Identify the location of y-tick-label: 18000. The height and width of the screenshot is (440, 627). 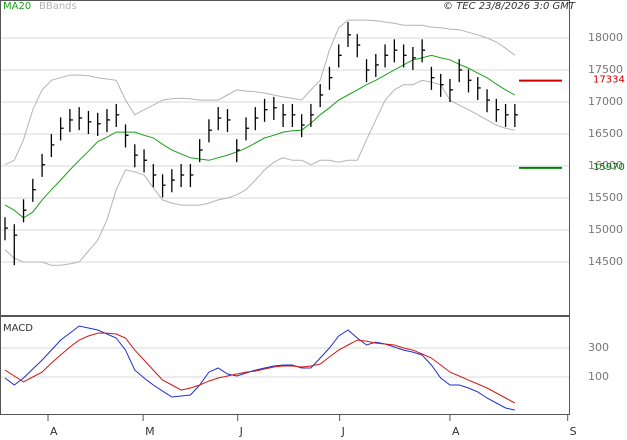
(605, 37).